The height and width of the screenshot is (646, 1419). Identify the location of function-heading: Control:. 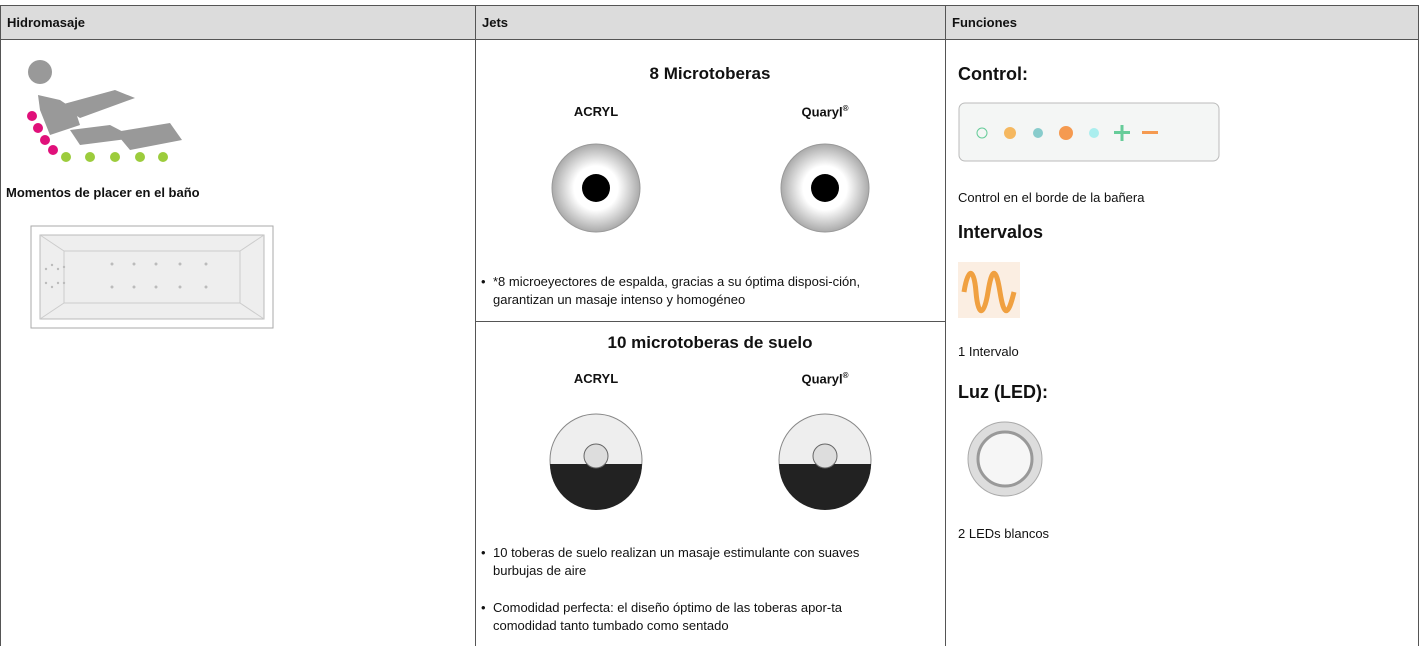
(993, 74).